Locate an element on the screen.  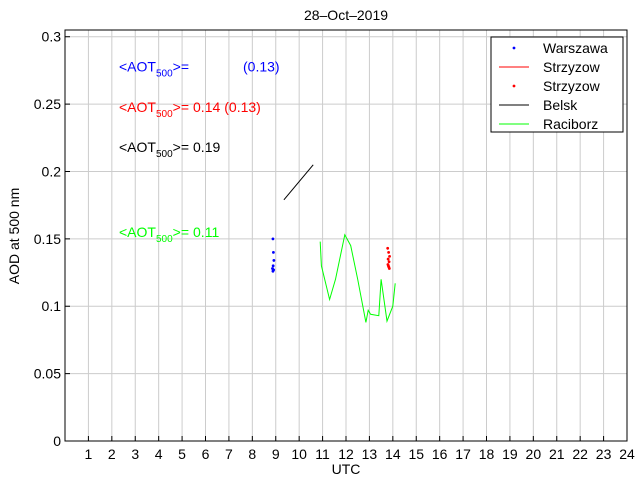
x-tick-label: 10 is located at coordinates (299, 454).